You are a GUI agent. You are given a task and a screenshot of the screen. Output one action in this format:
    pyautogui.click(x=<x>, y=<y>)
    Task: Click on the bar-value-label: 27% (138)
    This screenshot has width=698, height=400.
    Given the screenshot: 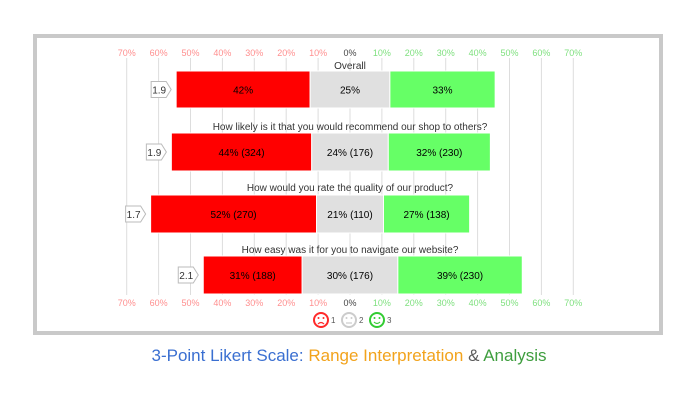 What is the action you would take?
    pyautogui.click(x=426, y=215)
    